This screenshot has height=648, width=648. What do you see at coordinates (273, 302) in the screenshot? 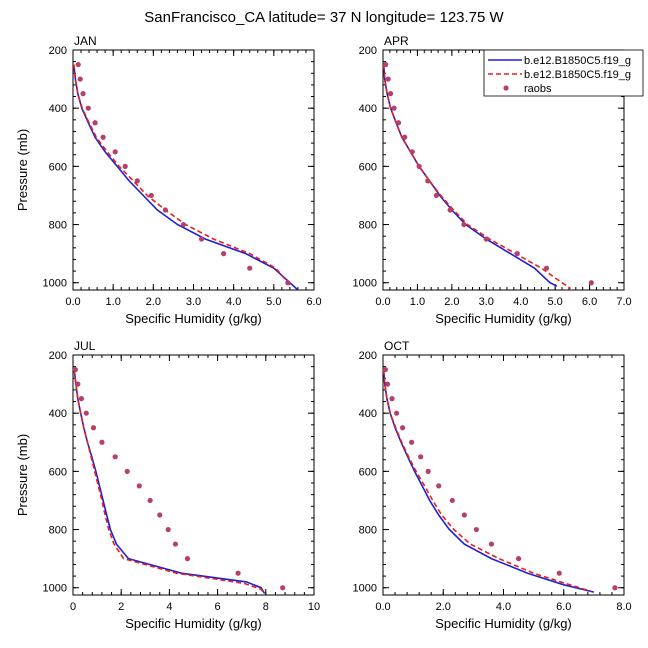
I see `x-tick-label: 5.0` at bounding box center [273, 302].